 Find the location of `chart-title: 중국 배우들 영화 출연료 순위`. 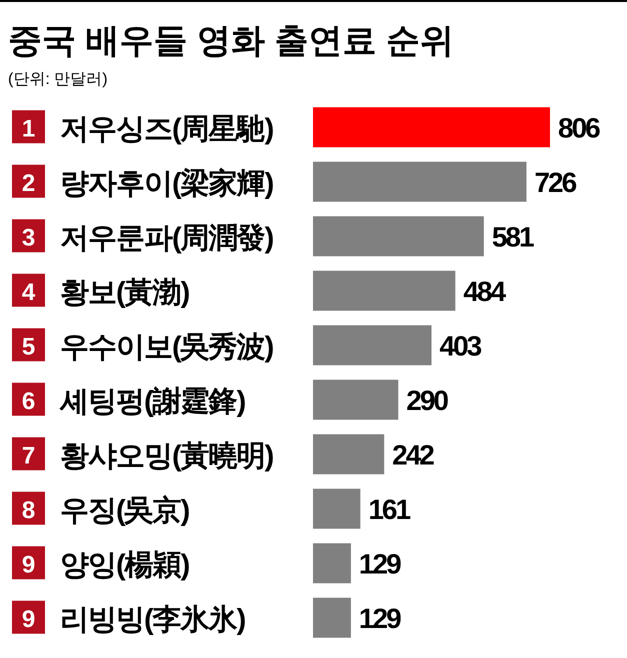

chart-title: 중국 배우들 영화 출연료 순위 is located at coordinates (231, 41).